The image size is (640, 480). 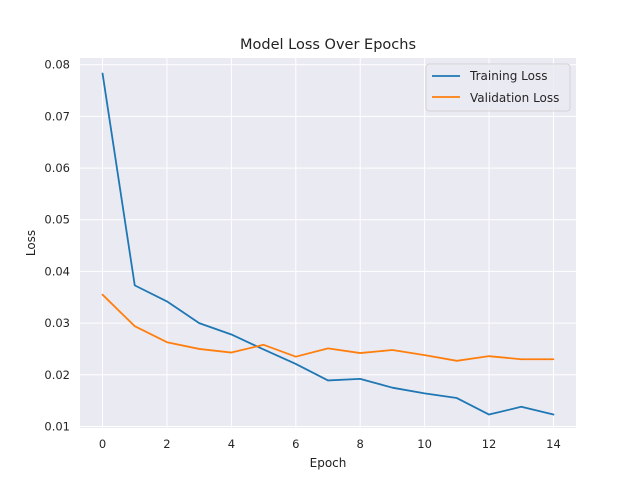 I want to click on x-tick-label: 8, so click(x=360, y=444).